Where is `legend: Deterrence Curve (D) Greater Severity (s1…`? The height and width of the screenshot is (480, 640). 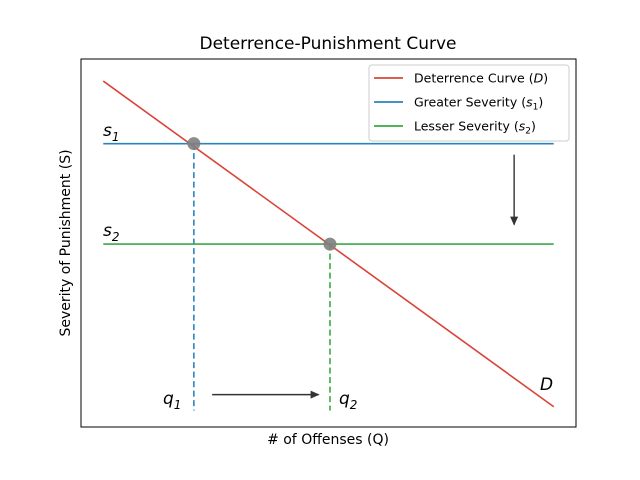 legend: Deterrence Curve (D) Greater Severity (s1… is located at coordinates (469, 103).